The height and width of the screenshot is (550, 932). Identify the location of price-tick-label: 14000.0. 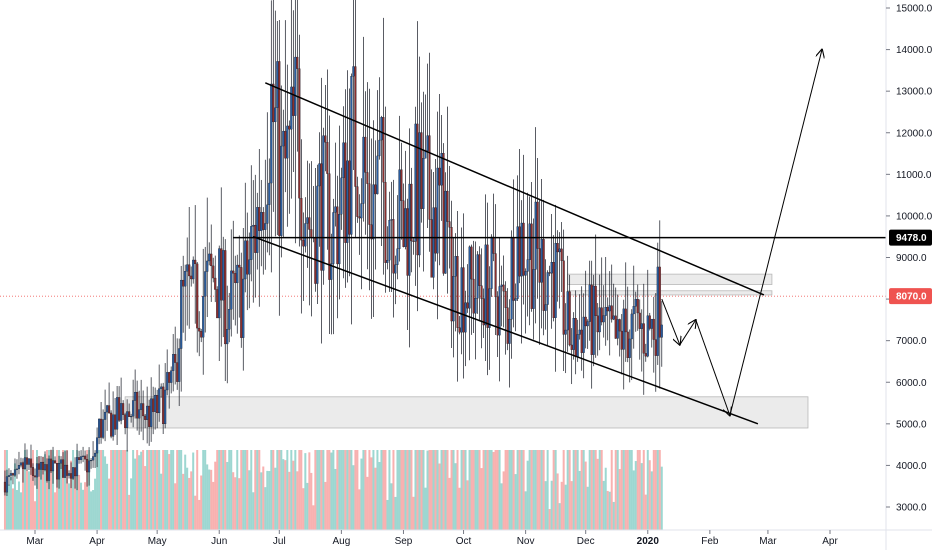
(914, 50).